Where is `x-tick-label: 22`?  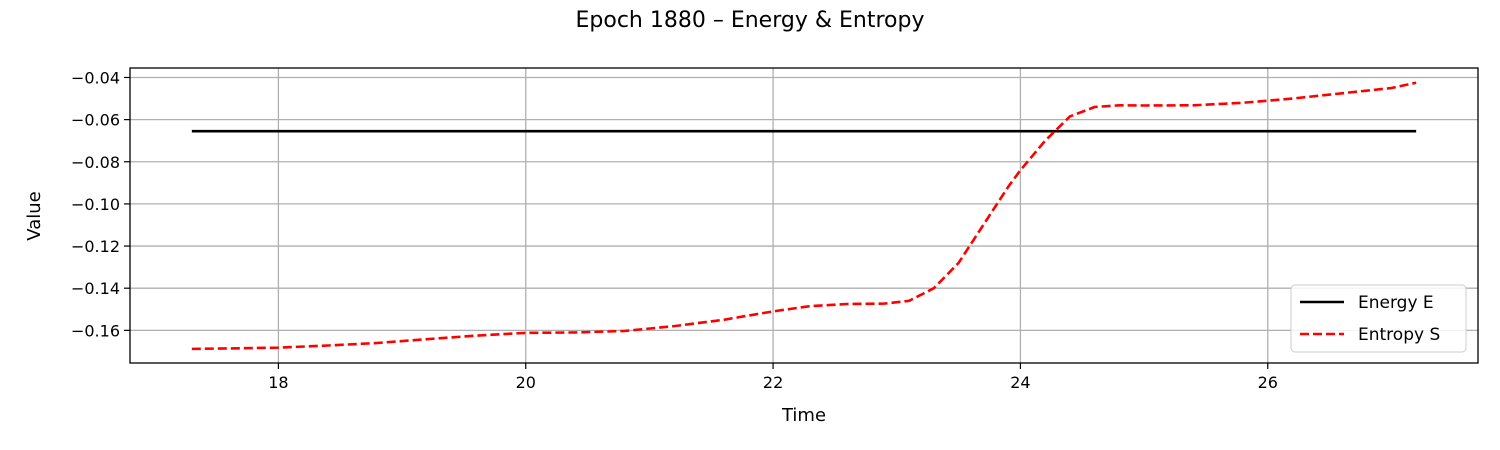
x-tick-label: 22 is located at coordinates (773, 382).